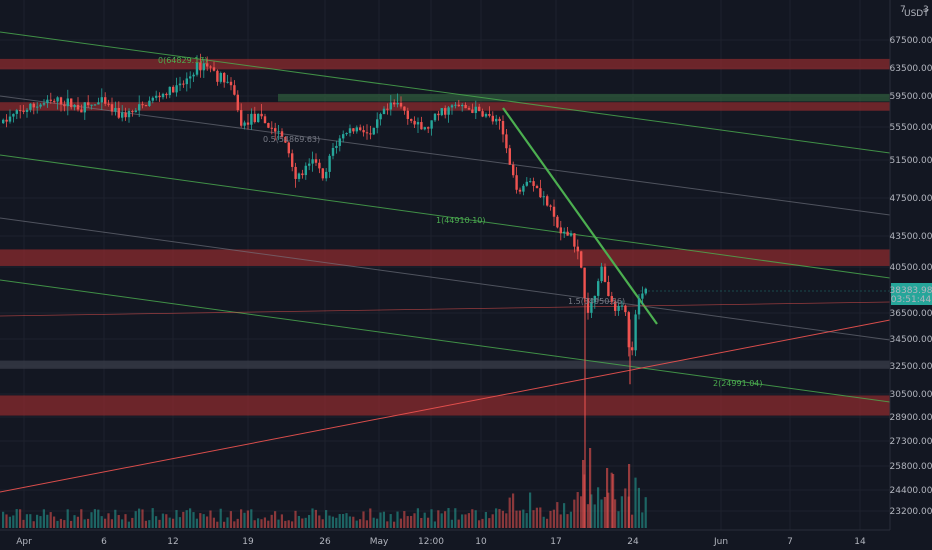 This screenshot has height=550, width=932. I want to click on last-price-value: 38383.98, so click(911, 291).